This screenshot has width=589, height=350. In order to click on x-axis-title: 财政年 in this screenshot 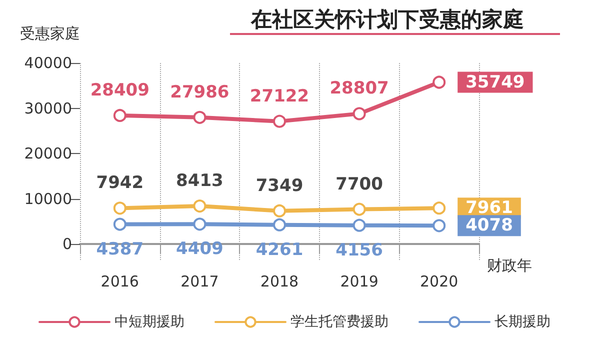, I will do `click(509, 265)`.